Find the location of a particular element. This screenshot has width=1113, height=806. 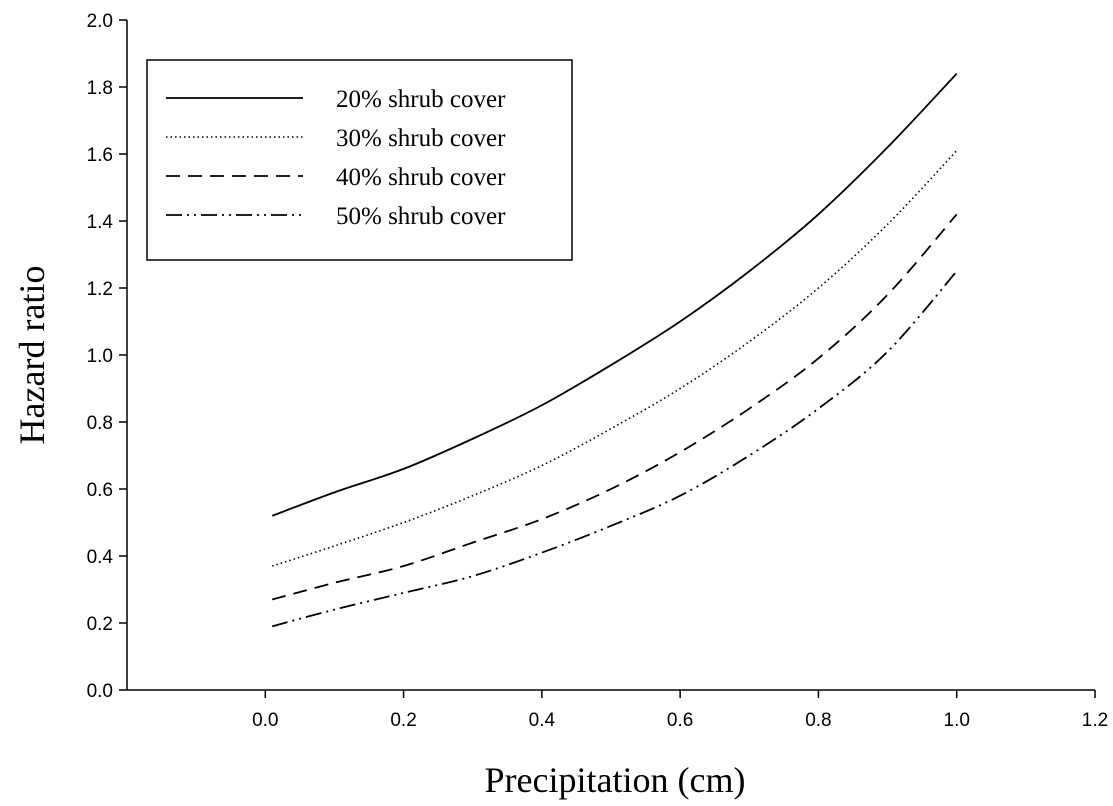

legend-label-4: 50% shrub cover is located at coordinates (421, 216).